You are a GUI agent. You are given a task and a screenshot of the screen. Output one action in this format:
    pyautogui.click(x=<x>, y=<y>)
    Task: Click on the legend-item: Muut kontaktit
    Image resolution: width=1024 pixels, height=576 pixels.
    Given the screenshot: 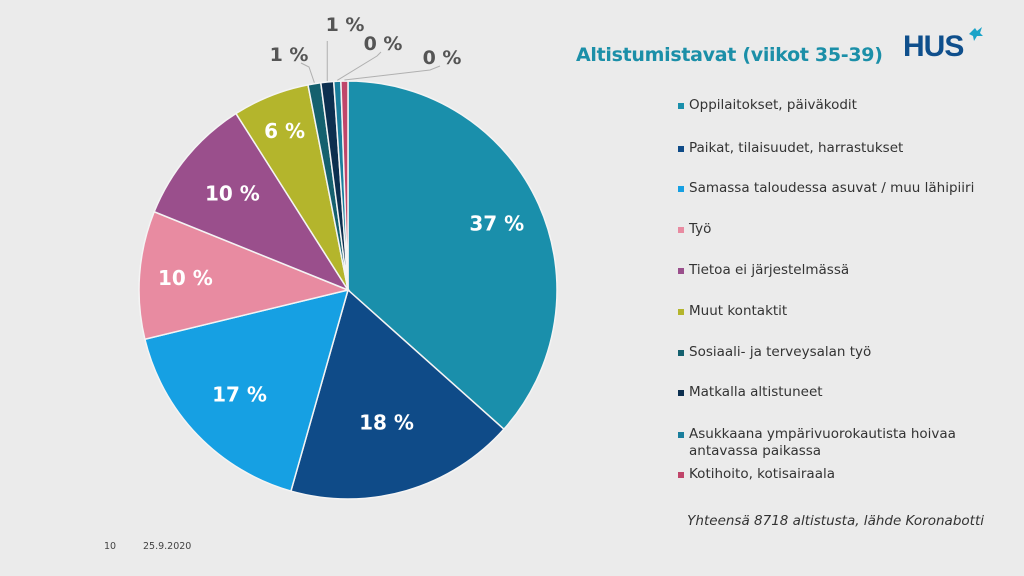 What is the action you would take?
    pyautogui.click(x=732, y=311)
    